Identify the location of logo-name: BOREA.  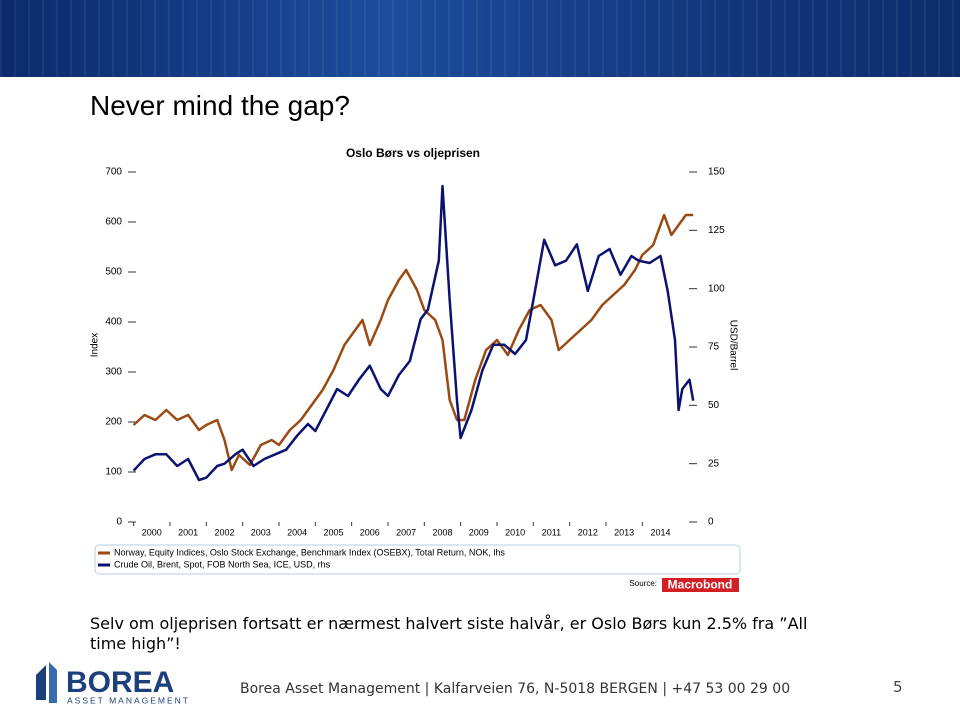
(120, 682).